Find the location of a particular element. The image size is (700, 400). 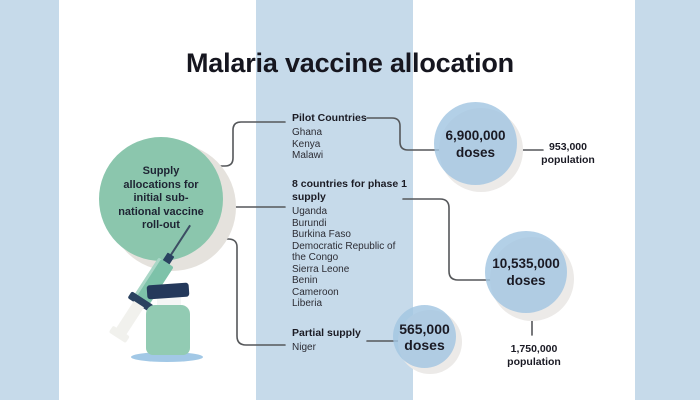

phase1-population-label: 1,750,000 population is located at coordinates (534, 355).